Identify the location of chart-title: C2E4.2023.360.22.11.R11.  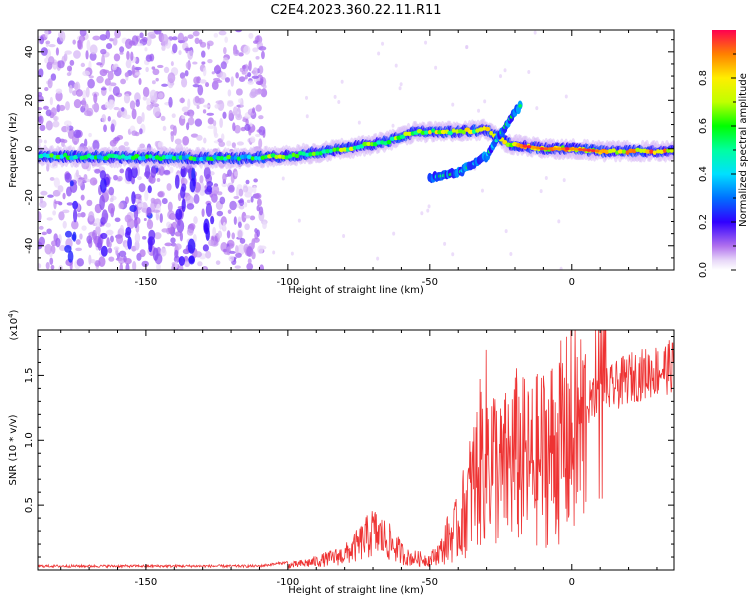
(355, 10).